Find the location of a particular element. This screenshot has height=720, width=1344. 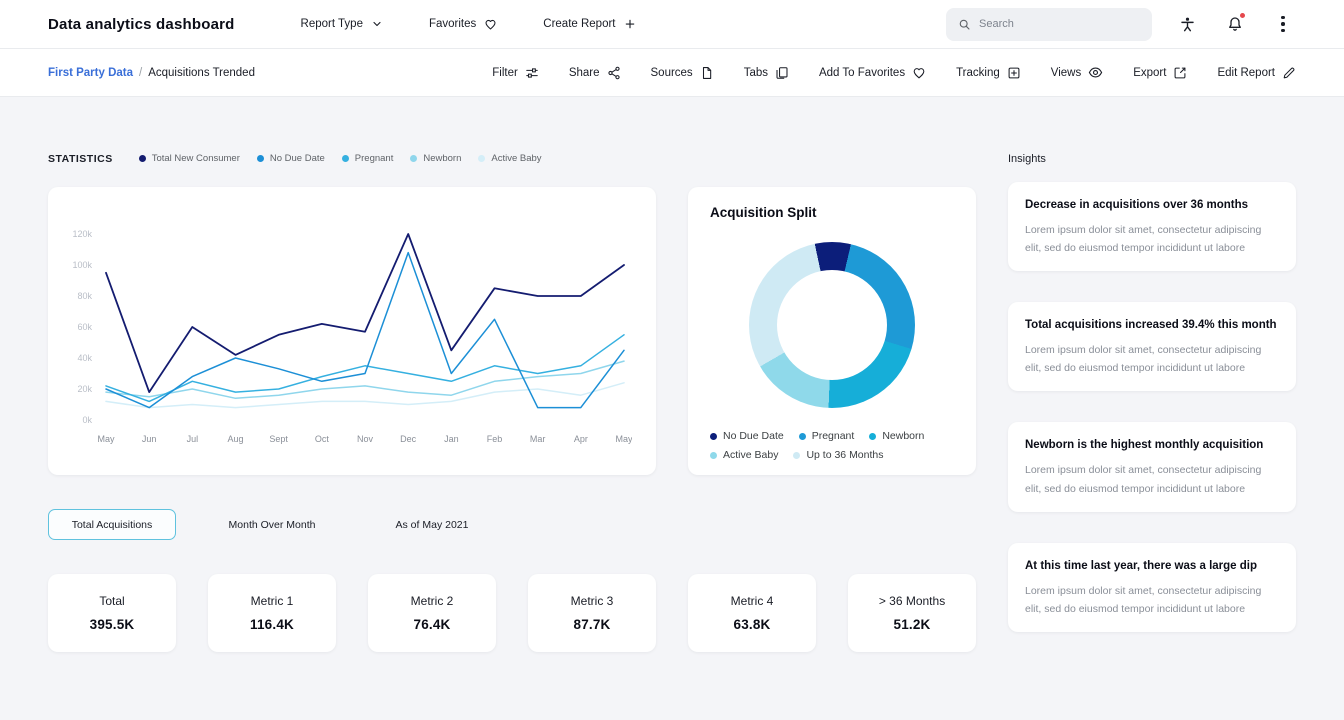

filter-icon is located at coordinates (532, 73).